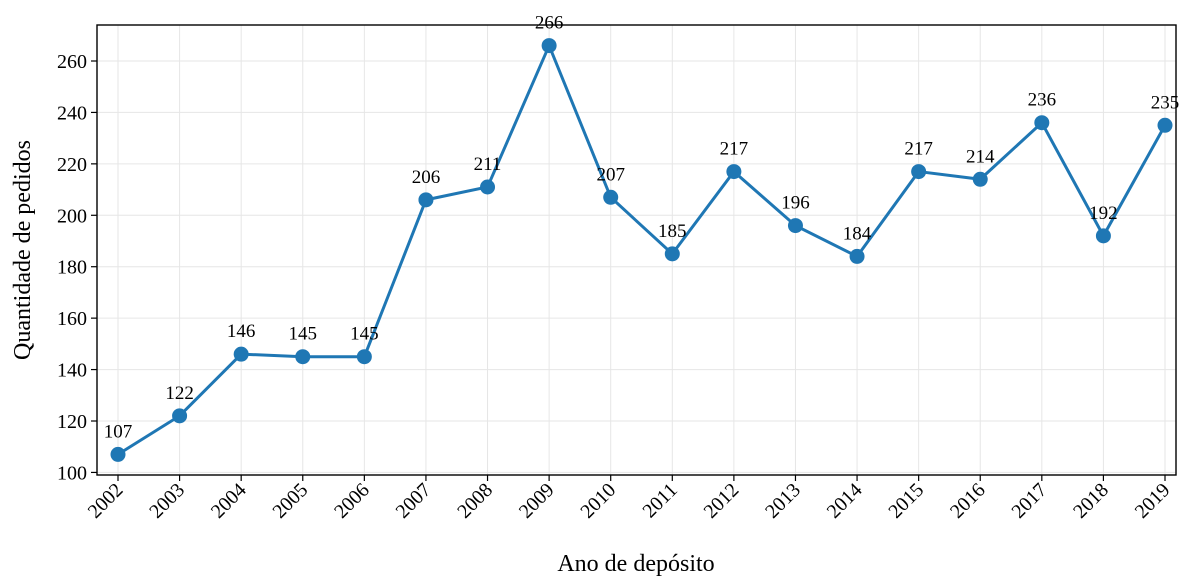 The height and width of the screenshot is (582, 1183). What do you see at coordinates (1091, 501) in the screenshot?
I see `x-tick-label: 2018` at bounding box center [1091, 501].